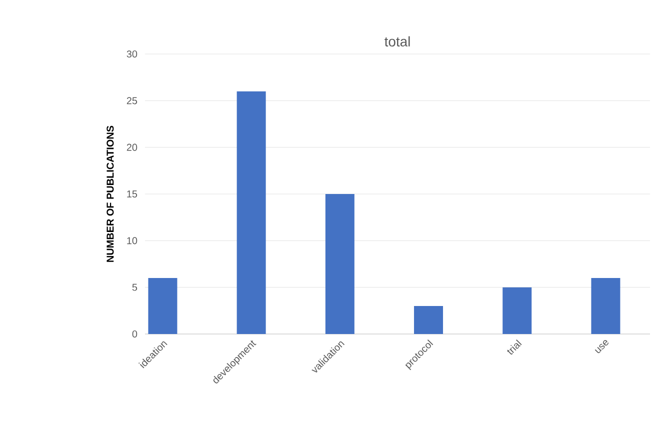  I want to click on chart-title: total, so click(397, 41).